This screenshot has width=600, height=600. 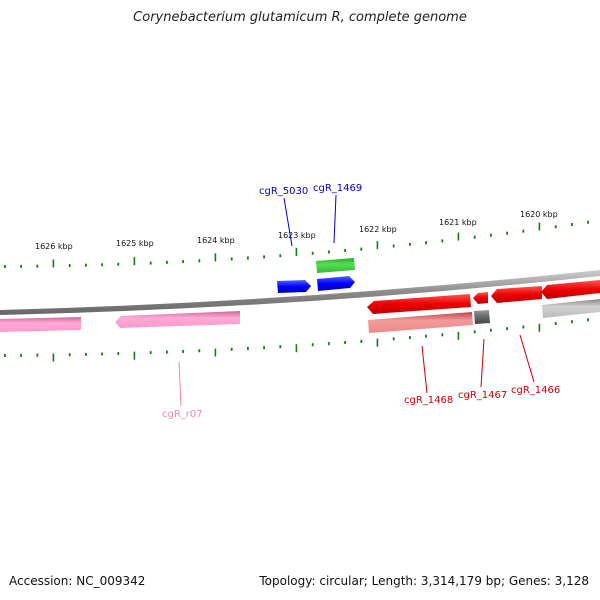 What do you see at coordinates (77, 581) in the screenshot?
I see `accession-label: Accession: NC_009342` at bounding box center [77, 581].